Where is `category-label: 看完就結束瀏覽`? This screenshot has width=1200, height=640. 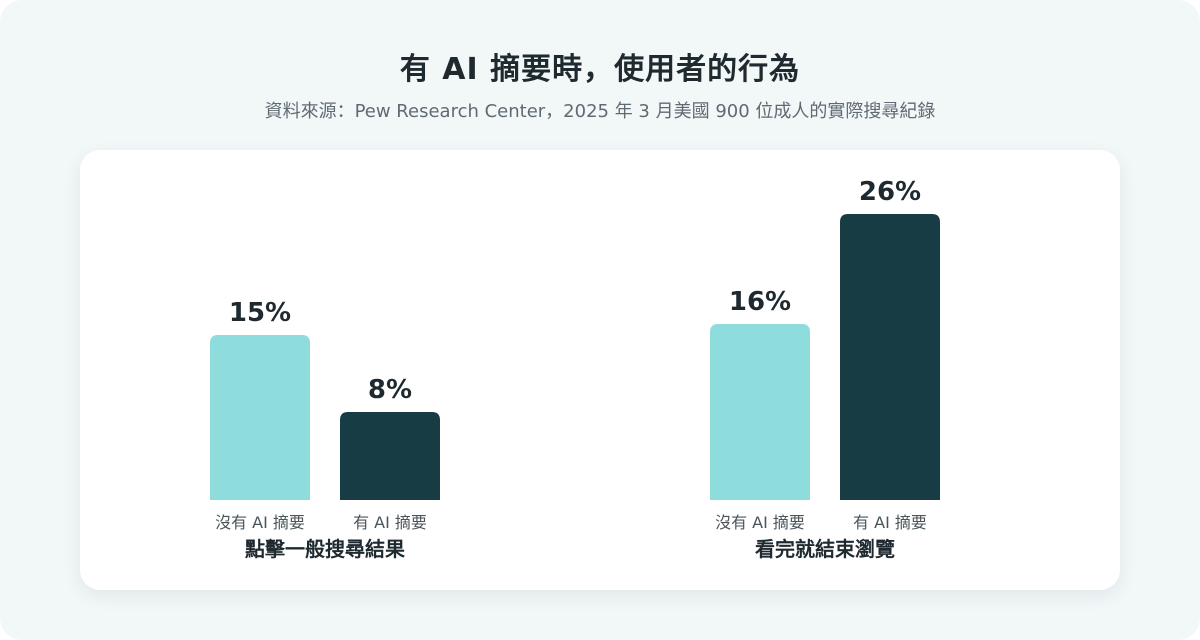
category-label: 看完就結束瀏覽 is located at coordinates (825, 549).